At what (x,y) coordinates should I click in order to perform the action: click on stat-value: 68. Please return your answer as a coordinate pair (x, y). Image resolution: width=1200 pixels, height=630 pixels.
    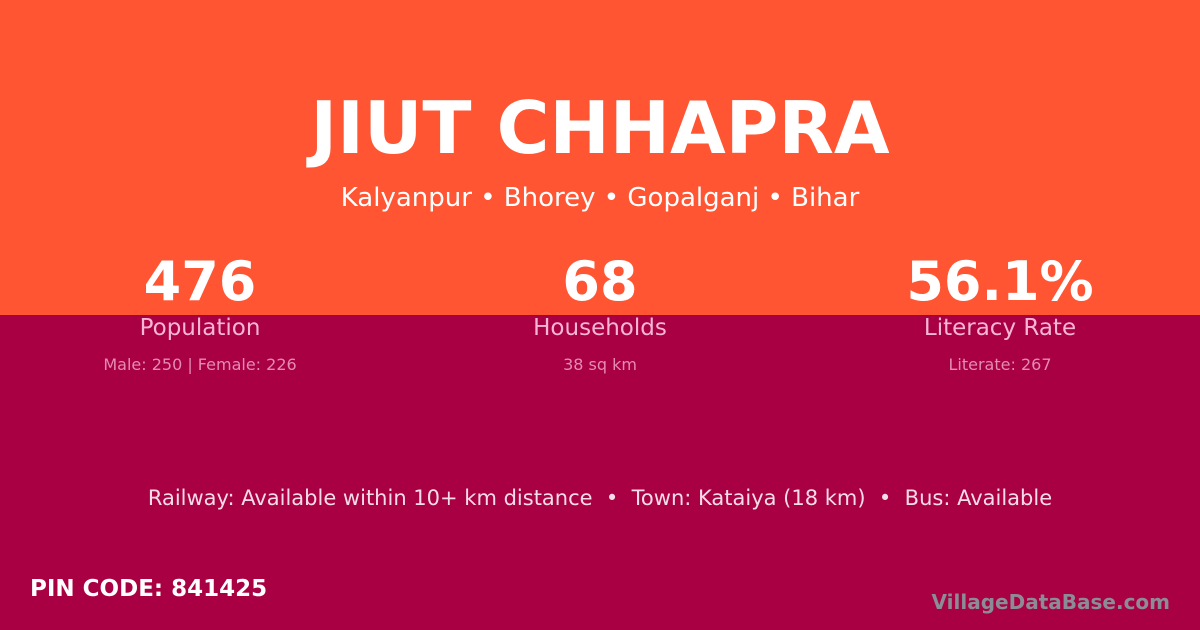
    Looking at the image, I should click on (600, 281).